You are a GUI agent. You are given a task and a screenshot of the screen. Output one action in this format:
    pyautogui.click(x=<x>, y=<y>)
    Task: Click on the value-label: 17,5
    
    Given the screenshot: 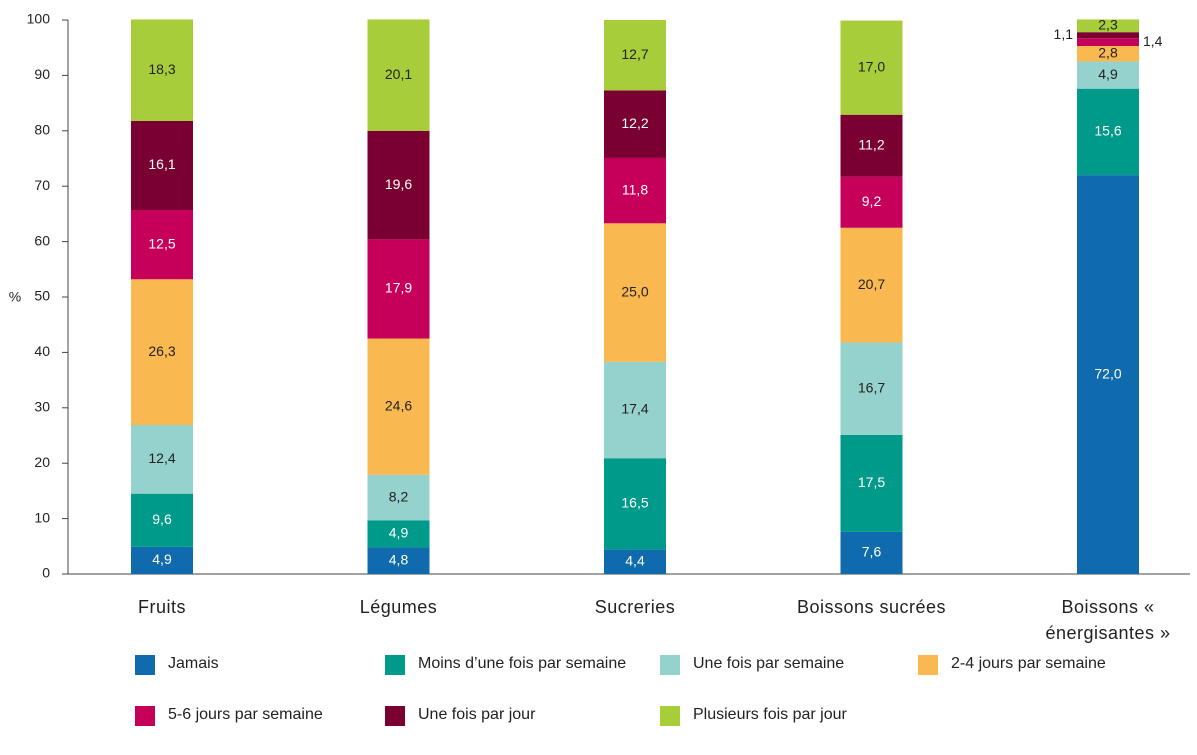 What is the action you would take?
    pyautogui.click(x=871, y=482)
    